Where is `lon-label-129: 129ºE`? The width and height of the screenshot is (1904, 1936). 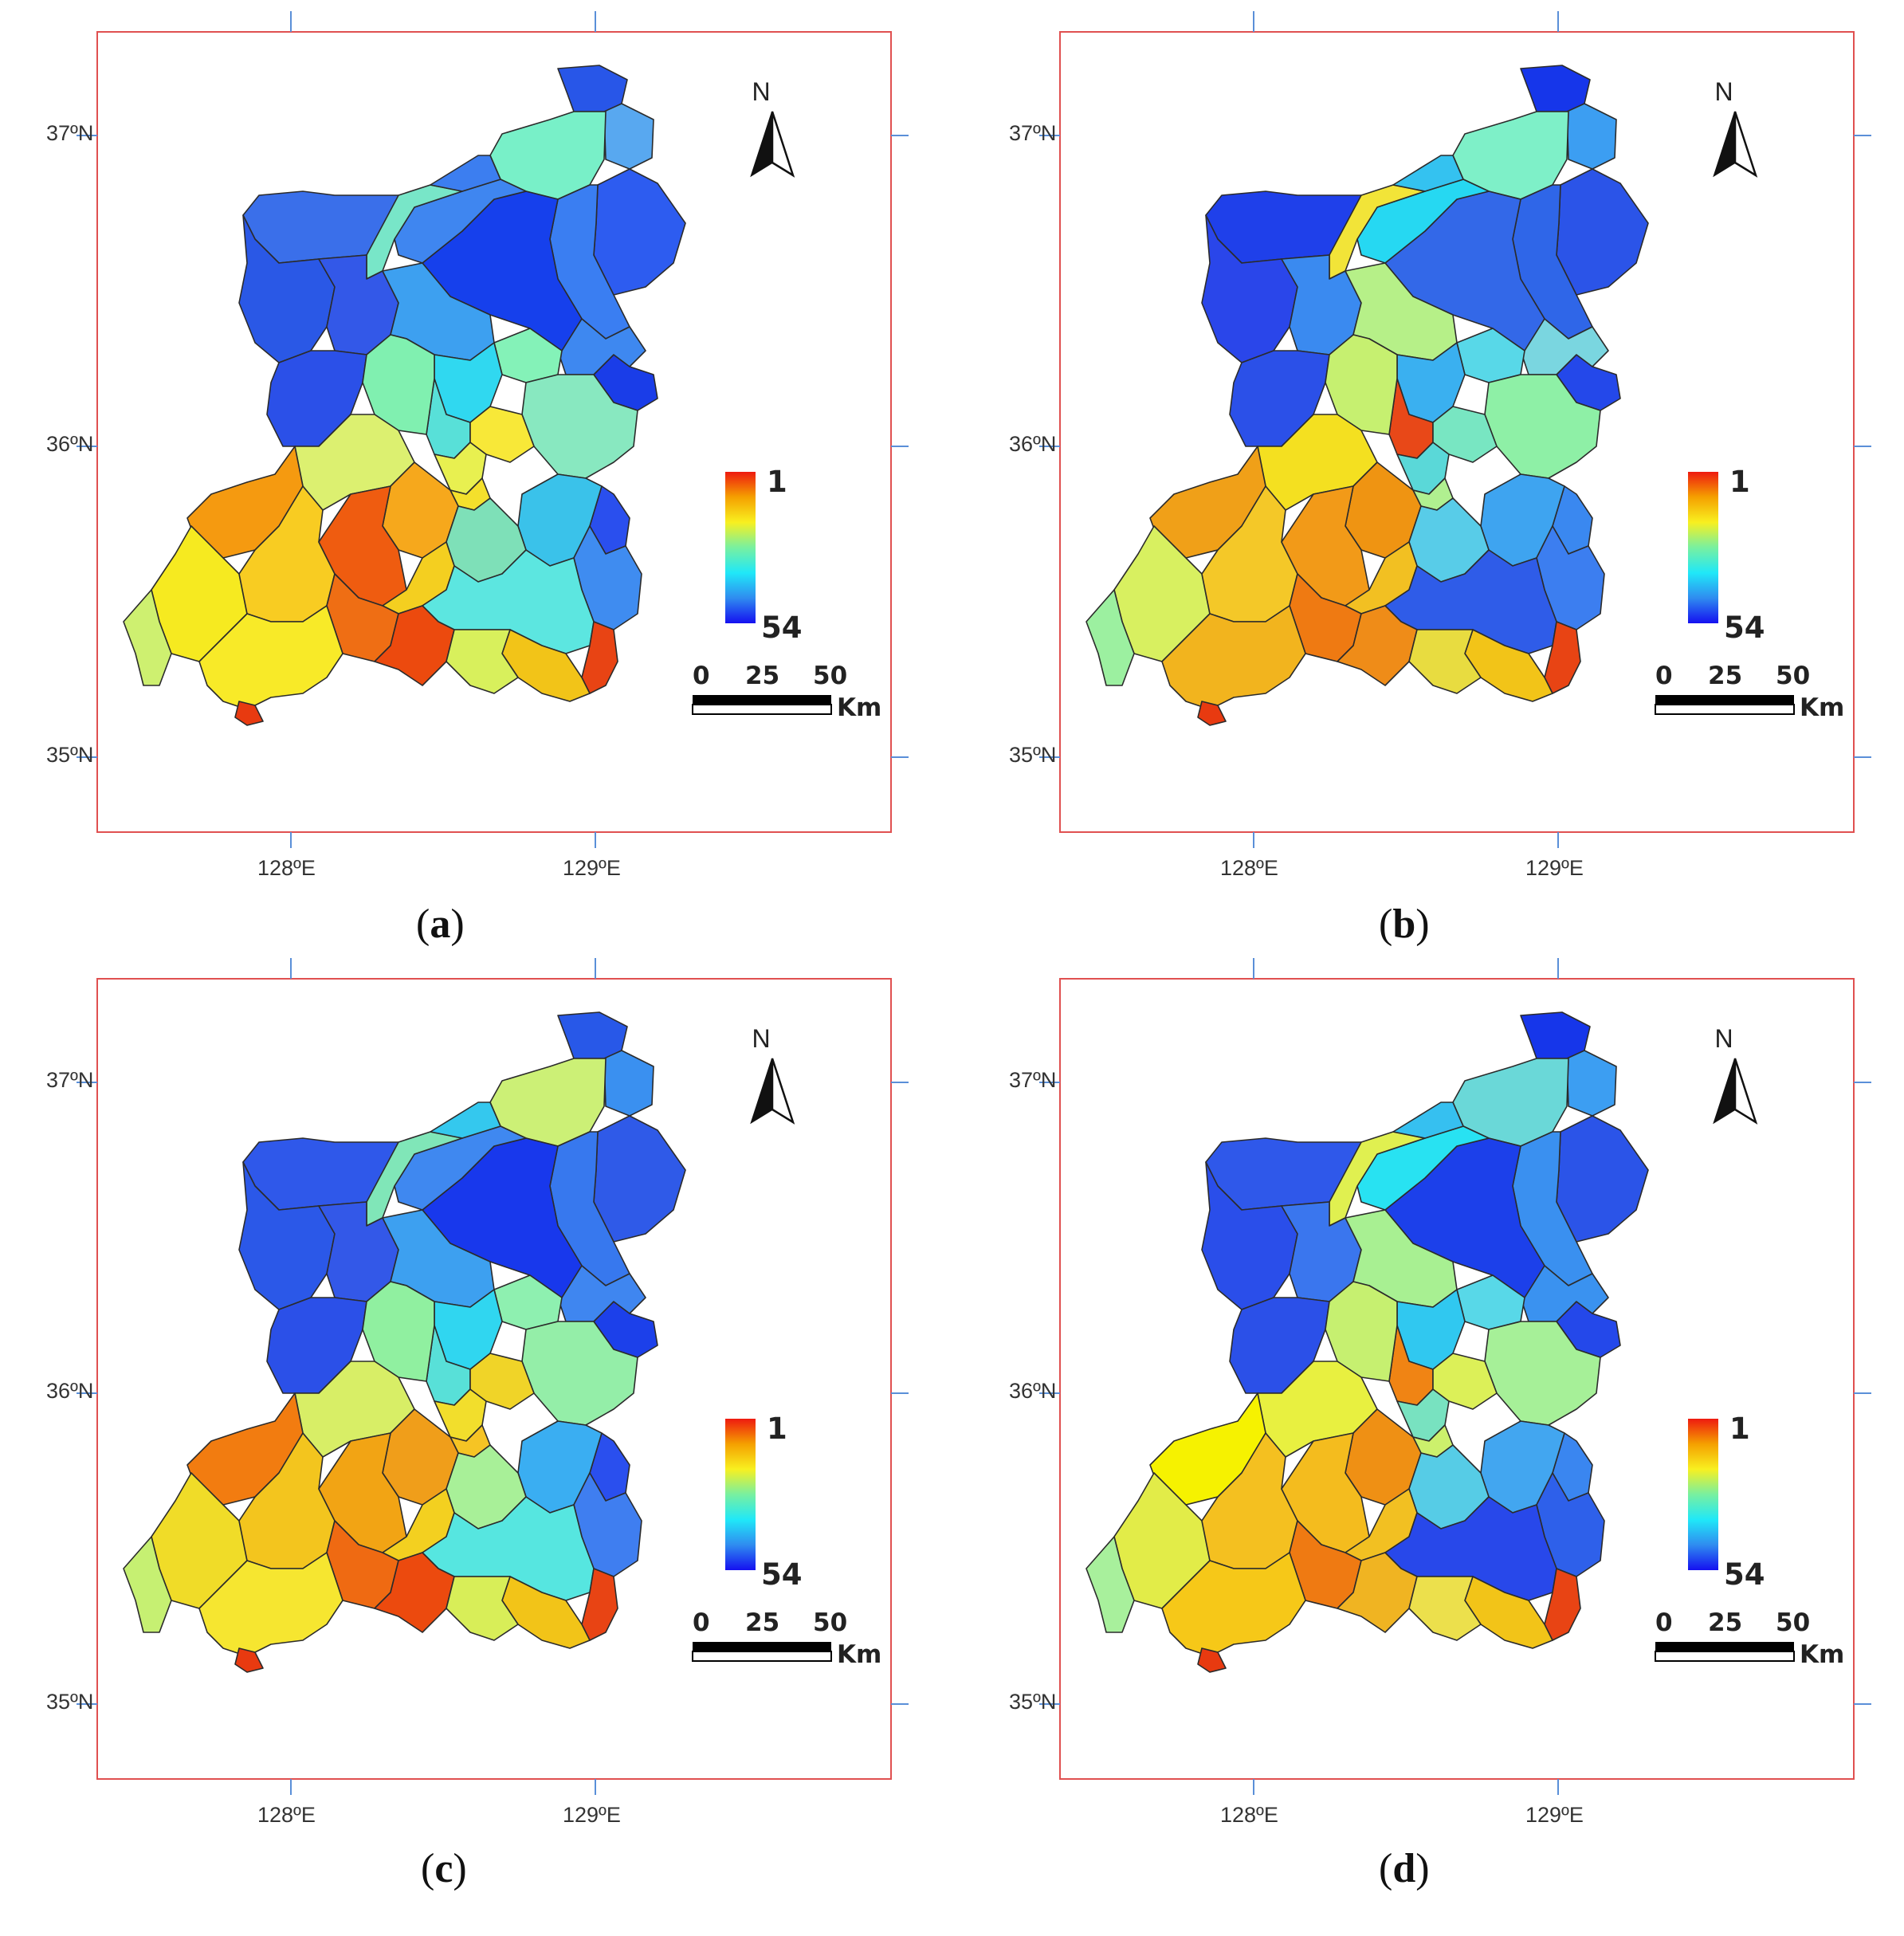
lon-label-129: 129ºE is located at coordinates (592, 1815).